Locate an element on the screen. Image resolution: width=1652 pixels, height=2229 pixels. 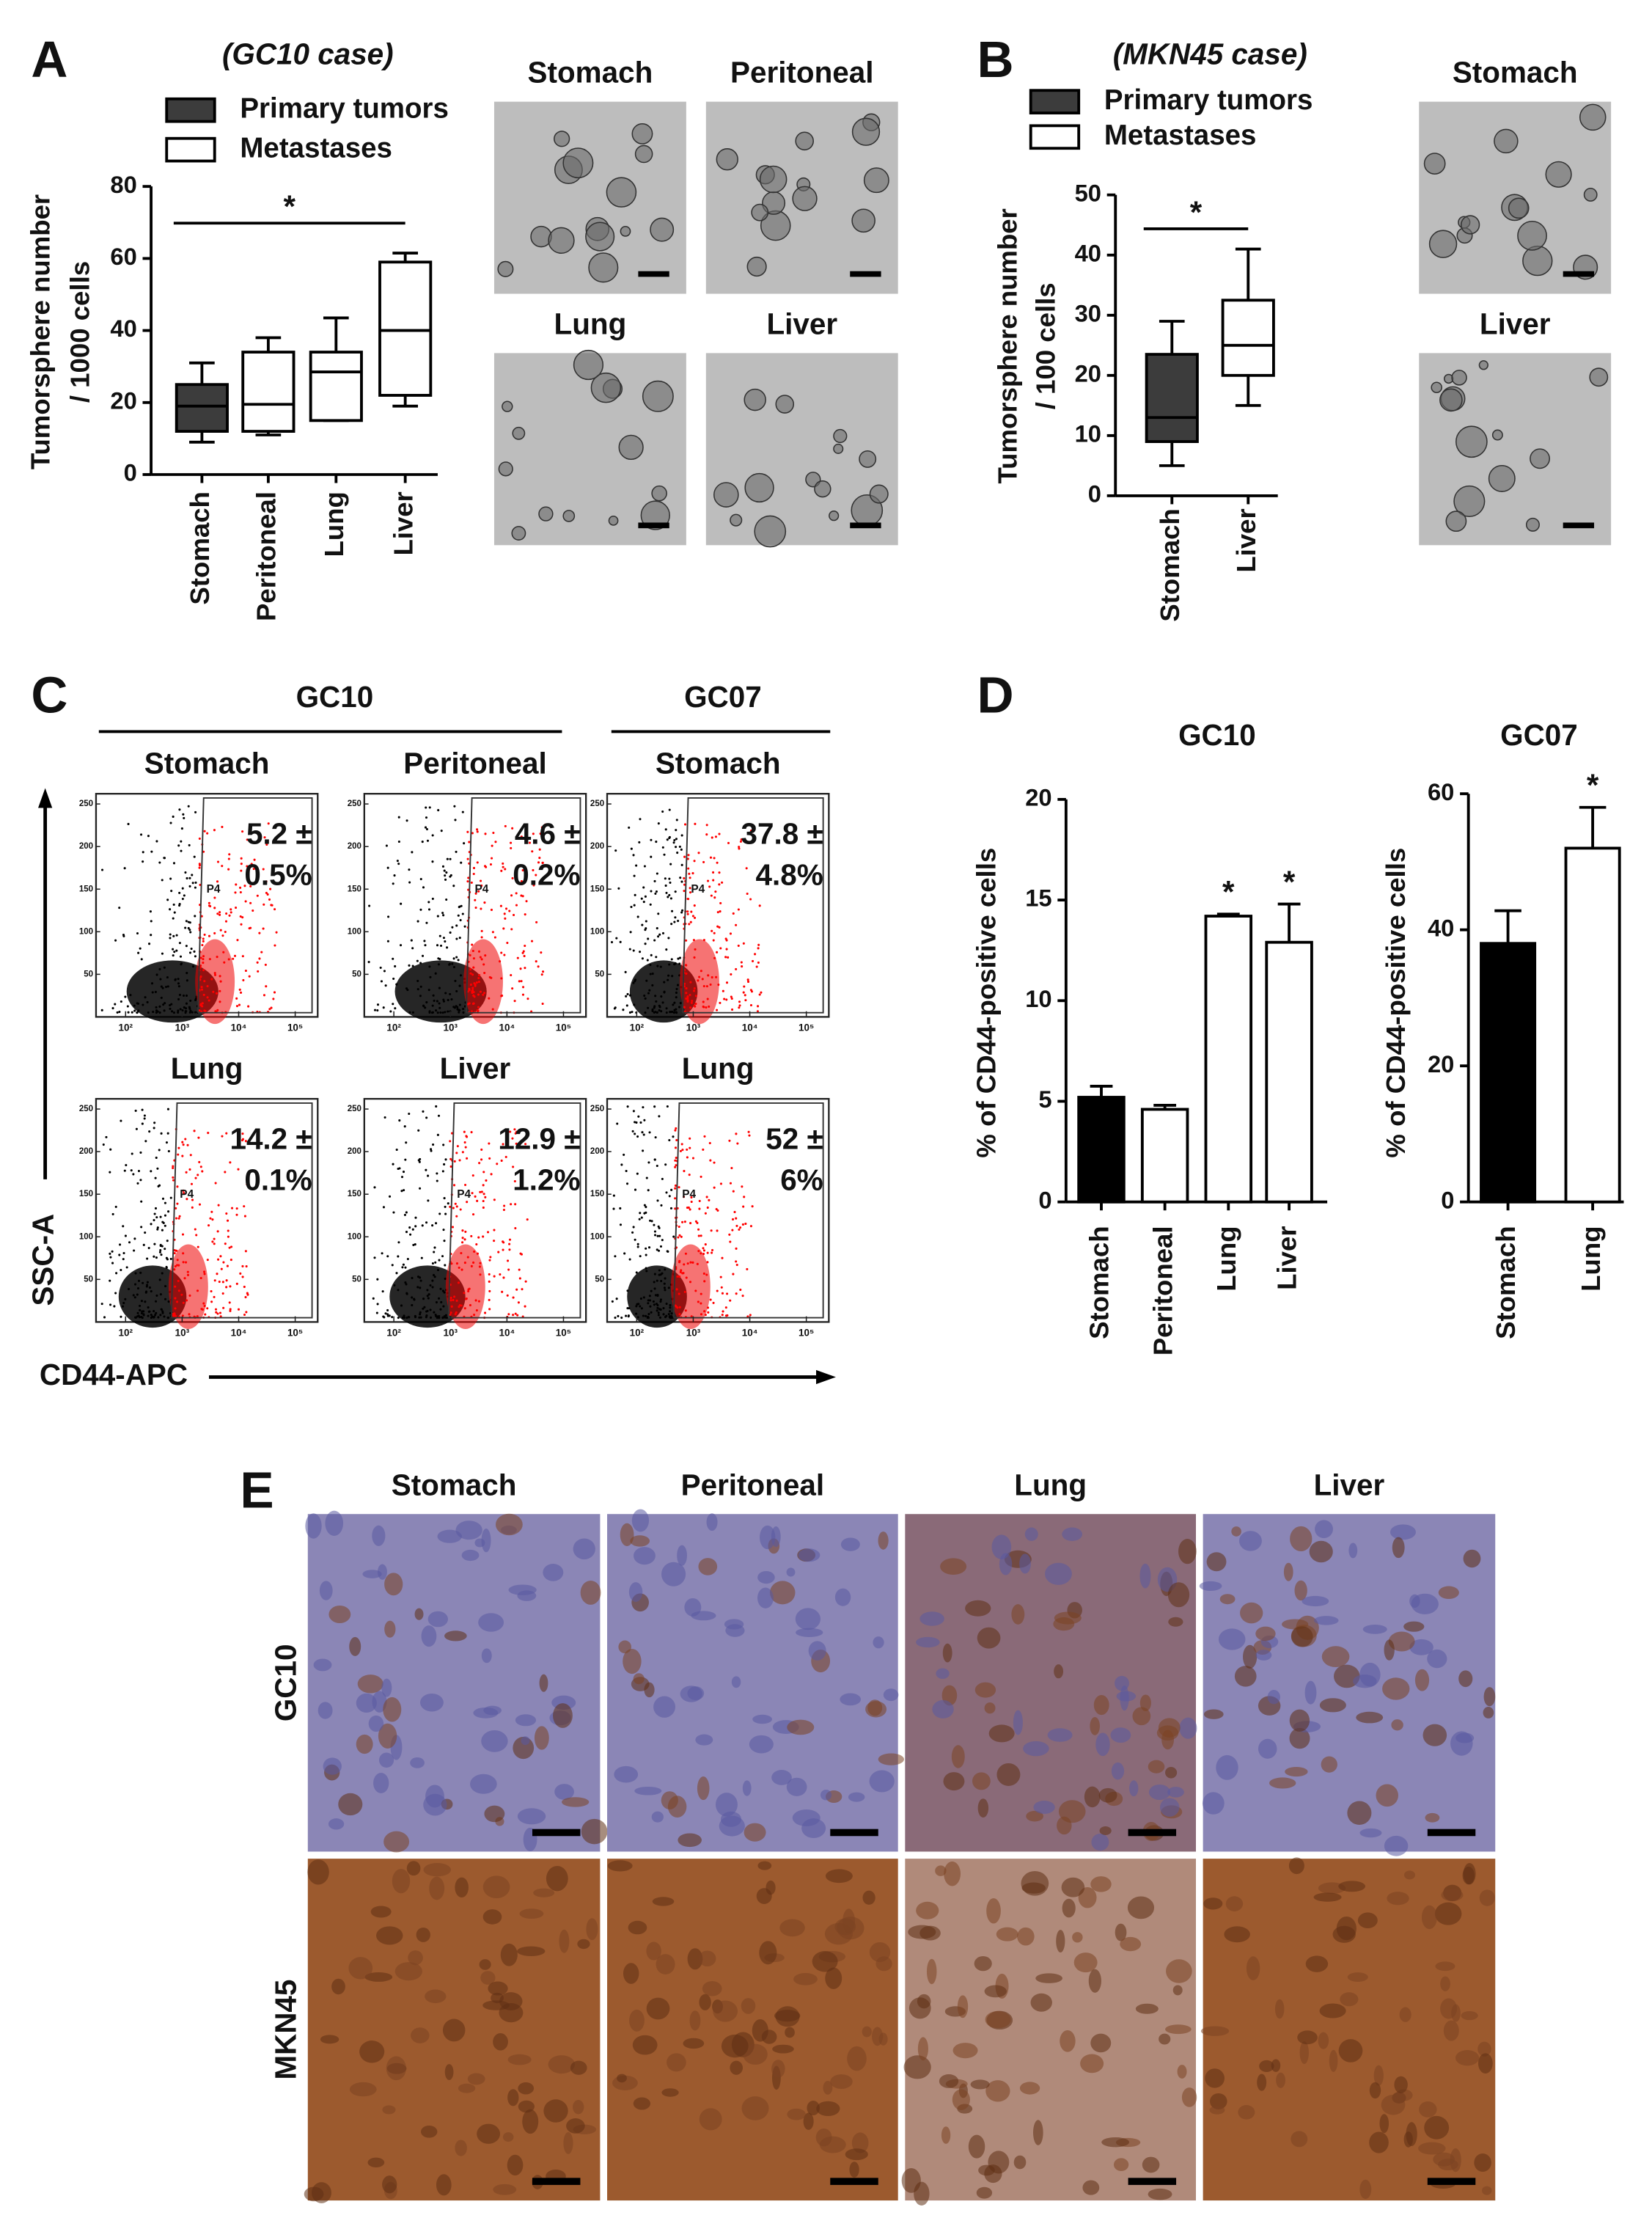
image-label: Lung is located at coordinates (590, 324).